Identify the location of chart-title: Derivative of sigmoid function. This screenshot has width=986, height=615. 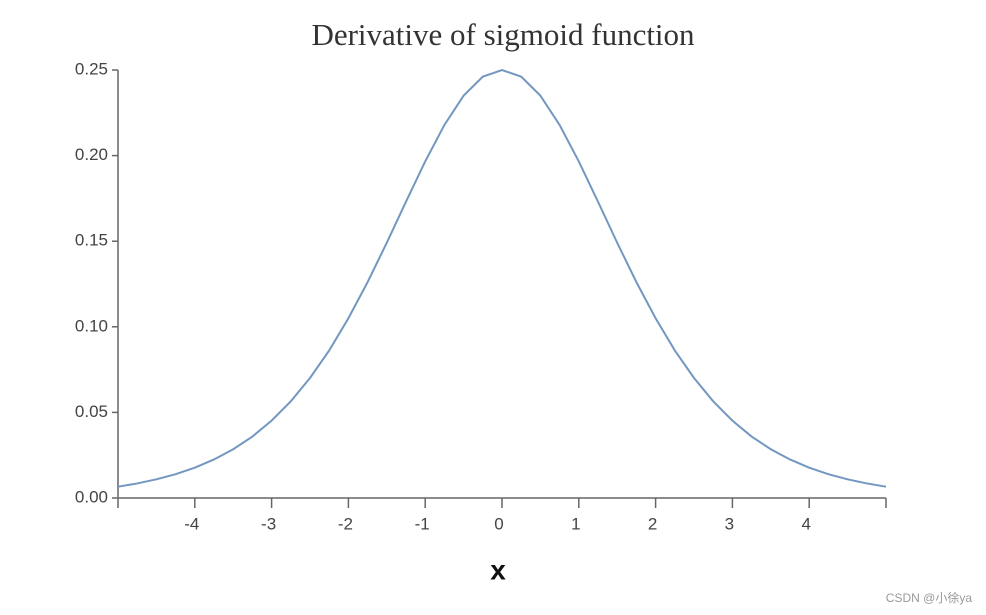
(503, 34).